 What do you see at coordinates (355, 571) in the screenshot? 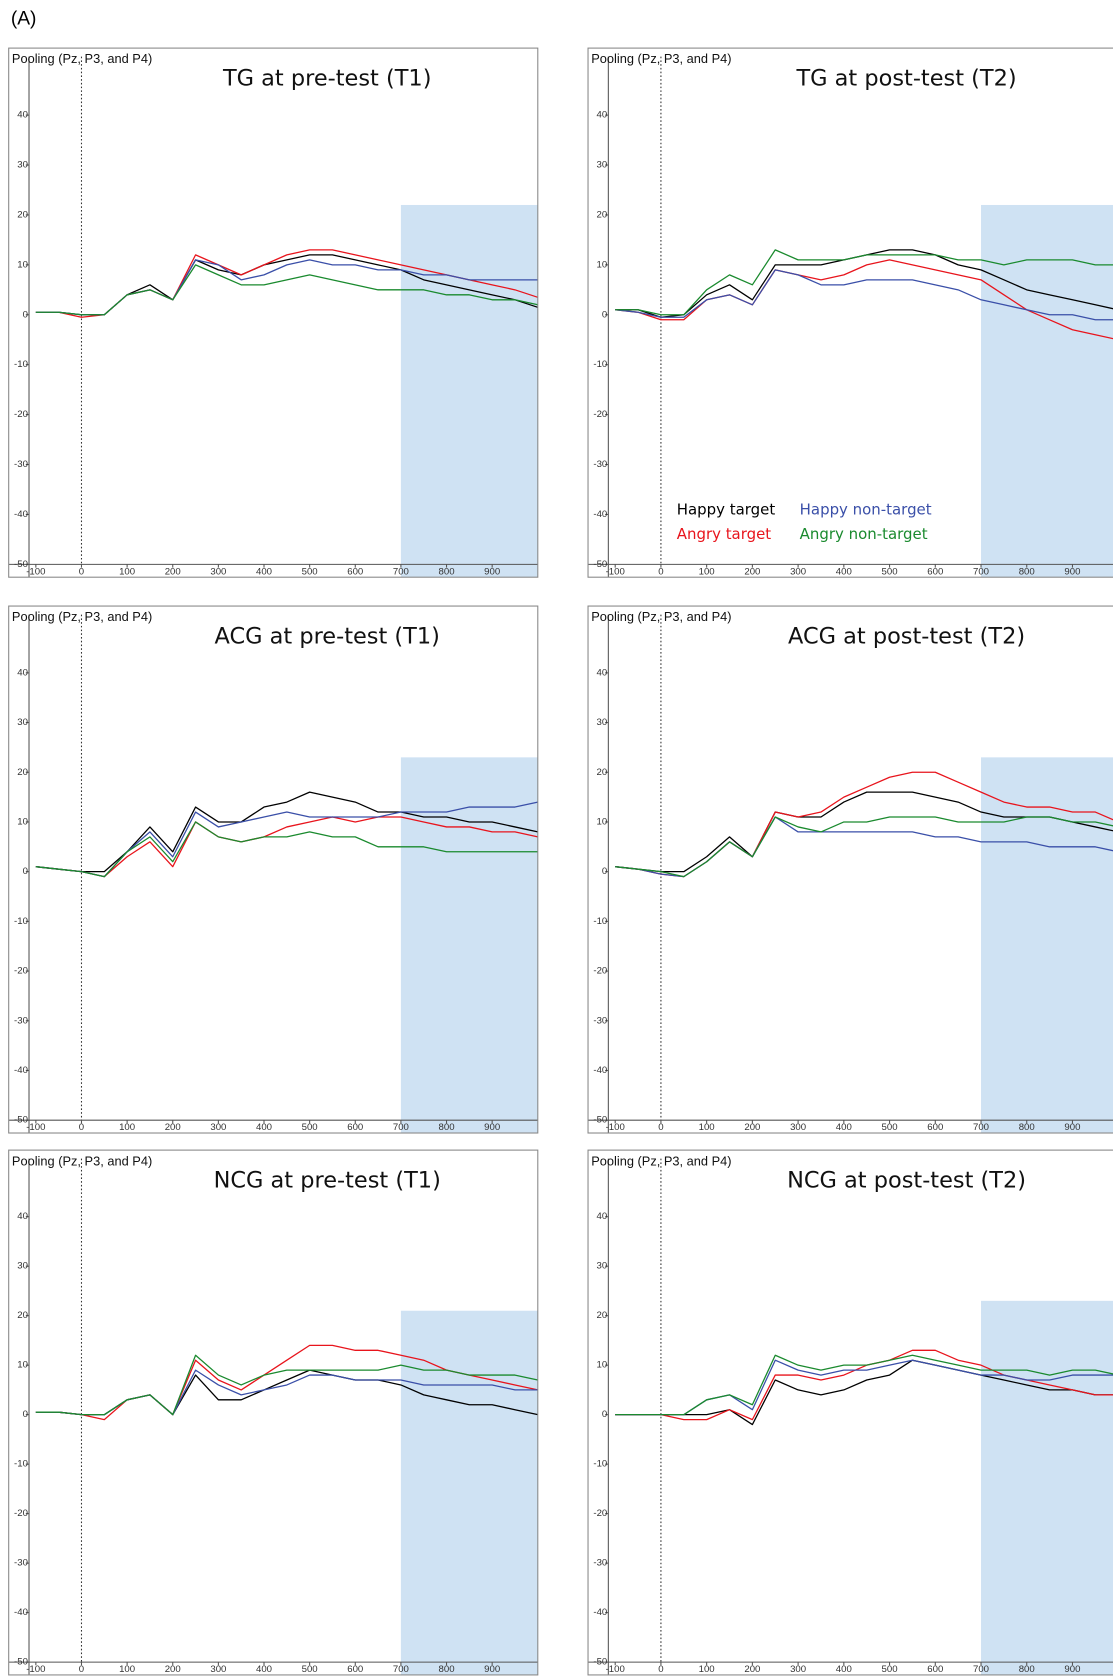
I see `x-tick-label: 600` at bounding box center [355, 571].